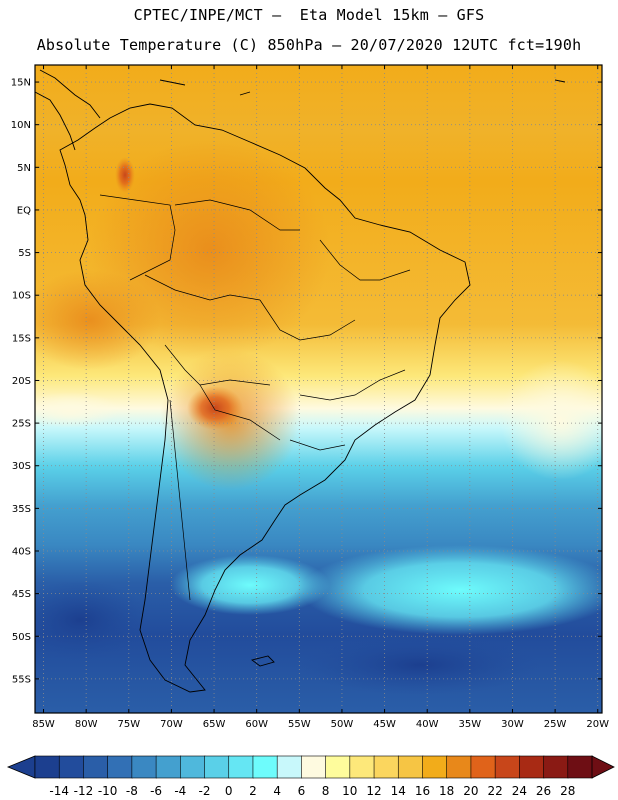 This screenshot has height=800, width=618. Describe the element at coordinates (156, 791) in the screenshot. I see `colorbar-label: -6` at that location.